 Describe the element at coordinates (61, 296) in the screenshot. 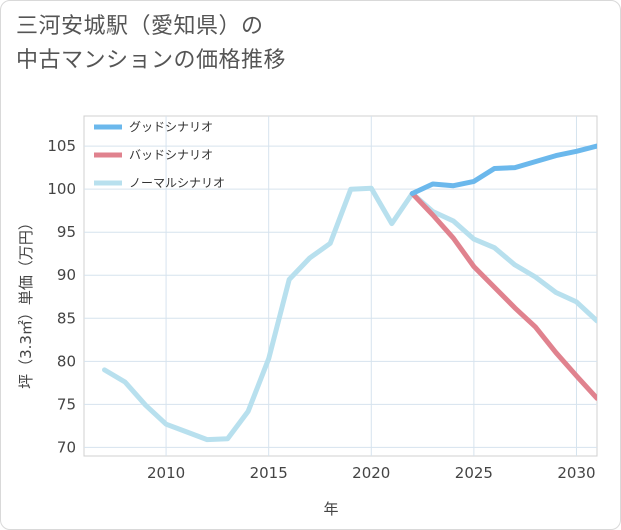

I see `y-axis-ticks: 70 75 80 85 90 95 100 105` at that location.